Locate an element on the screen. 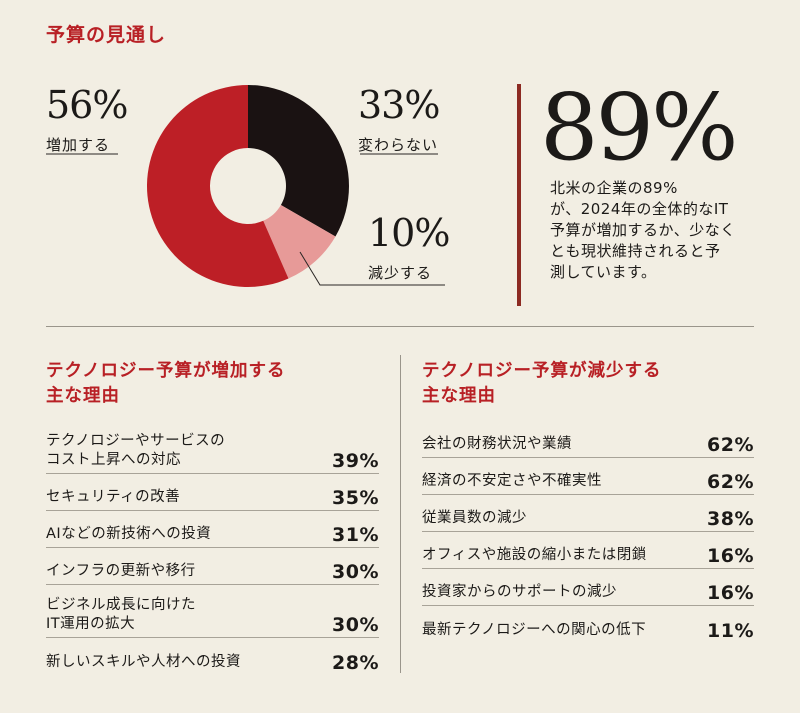  increase-reason-row: 新しいスキルや人材への投資 28% is located at coordinates (212, 656).